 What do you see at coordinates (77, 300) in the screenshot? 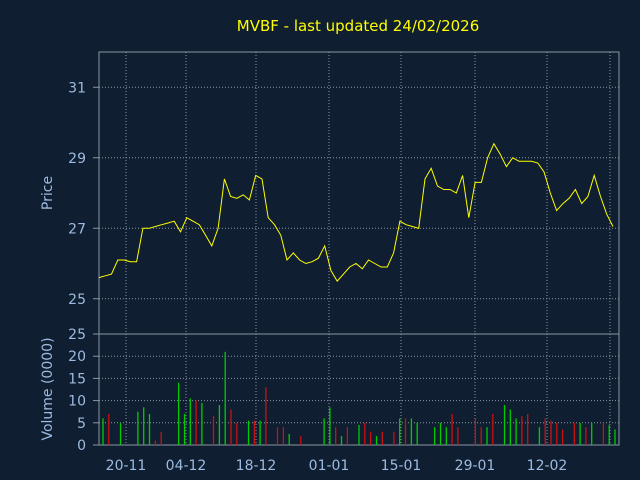
I see `price-y-tick-label: 25` at bounding box center [77, 300].